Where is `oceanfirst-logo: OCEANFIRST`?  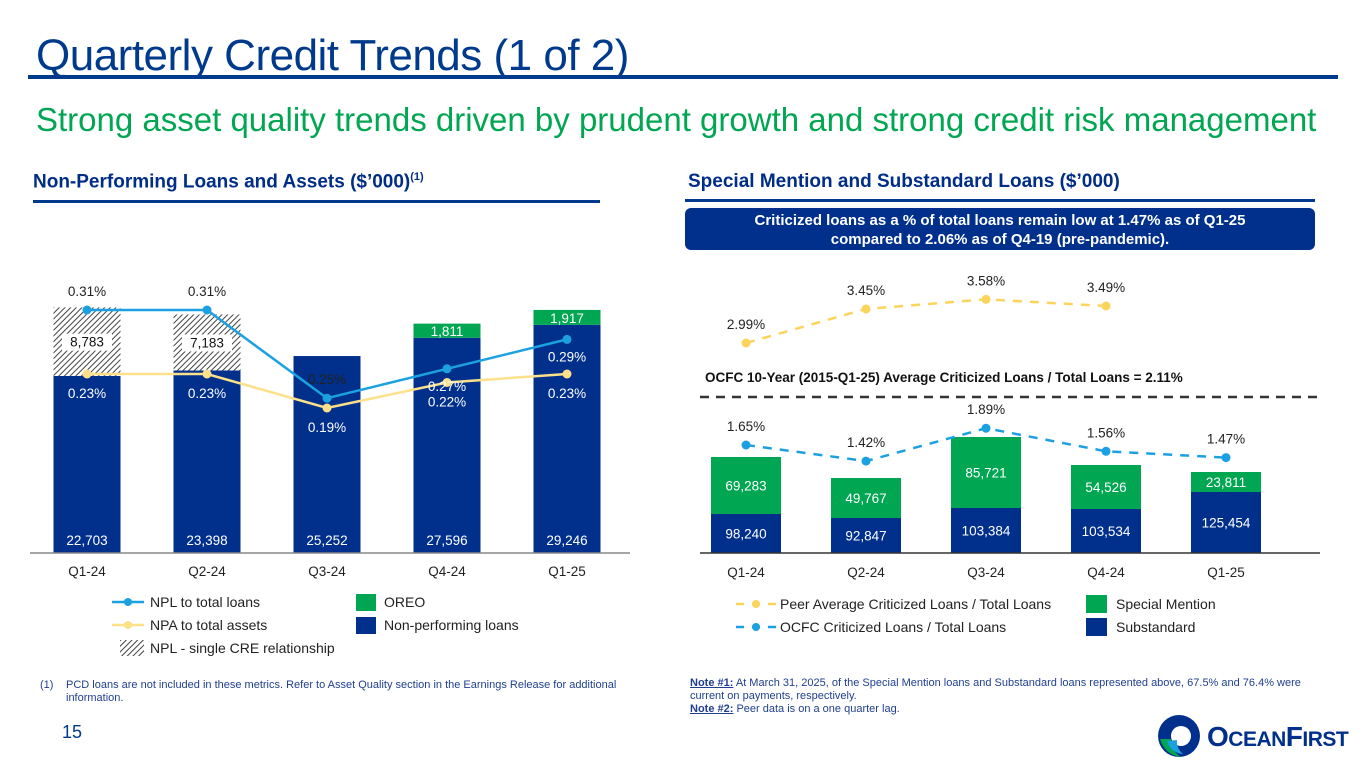 oceanfirst-logo: OCEANFIRST is located at coordinates (1253, 736).